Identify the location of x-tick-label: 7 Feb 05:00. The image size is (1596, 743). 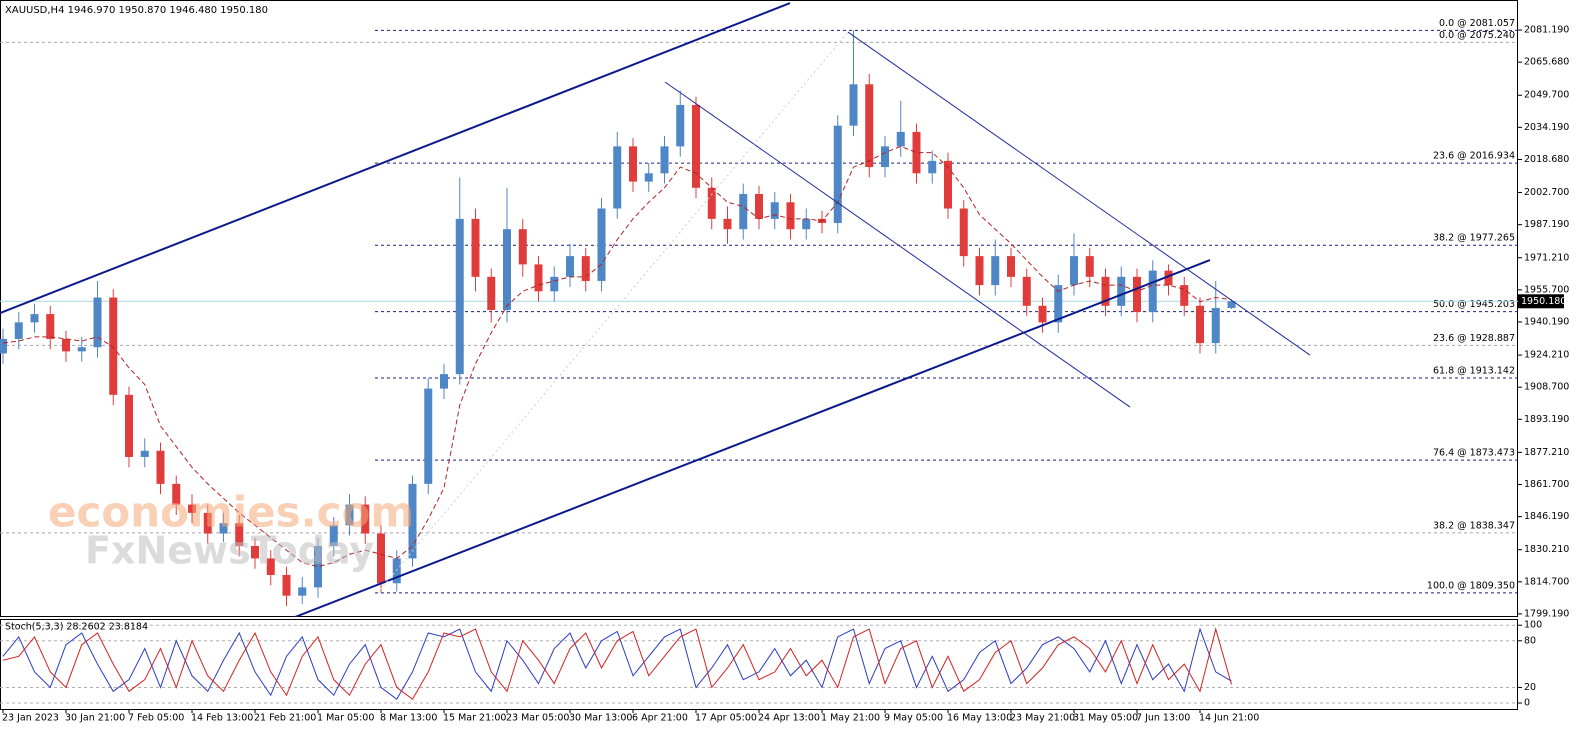
(156, 718).